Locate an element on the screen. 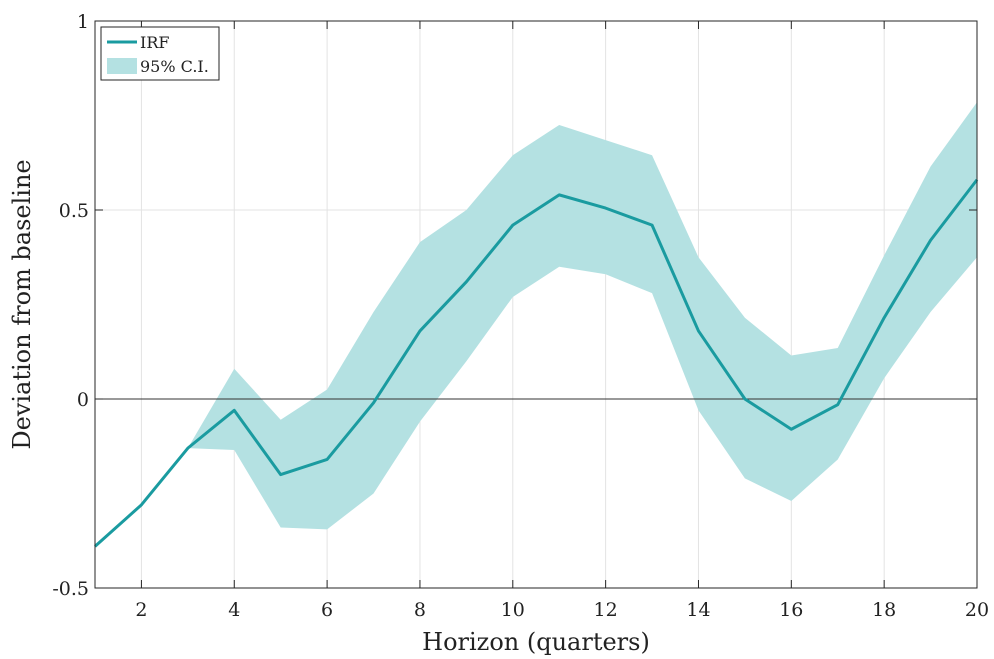  legend-ci-swatch is located at coordinates (122, 66).